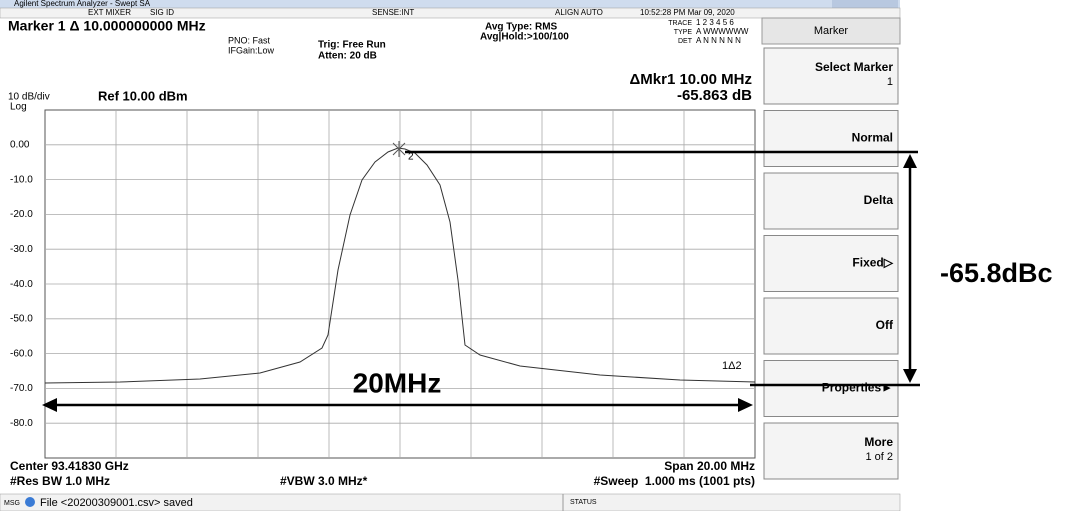 This screenshot has height=511, width=1090. What do you see at coordinates (162, 12) in the screenshot?
I see `status-item: SIG ID` at bounding box center [162, 12].